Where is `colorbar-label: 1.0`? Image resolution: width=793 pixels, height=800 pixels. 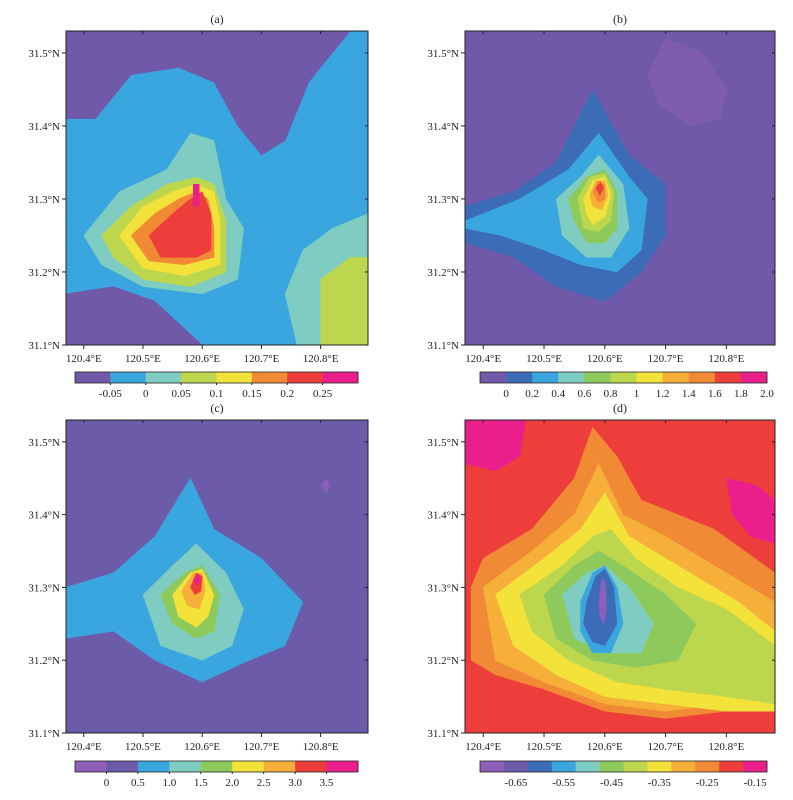 colorbar-label: 1.0 is located at coordinates (169, 783).